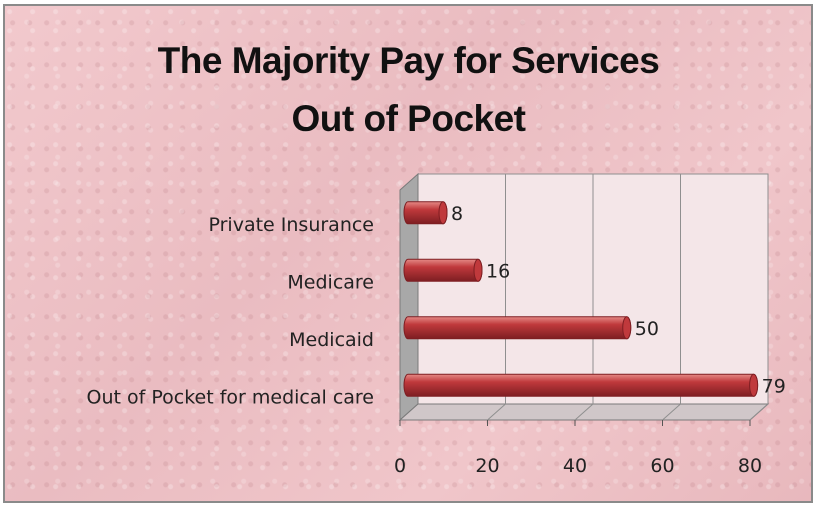 This screenshot has height=507, width=817. I want to click on data-label: 50, so click(647, 329).